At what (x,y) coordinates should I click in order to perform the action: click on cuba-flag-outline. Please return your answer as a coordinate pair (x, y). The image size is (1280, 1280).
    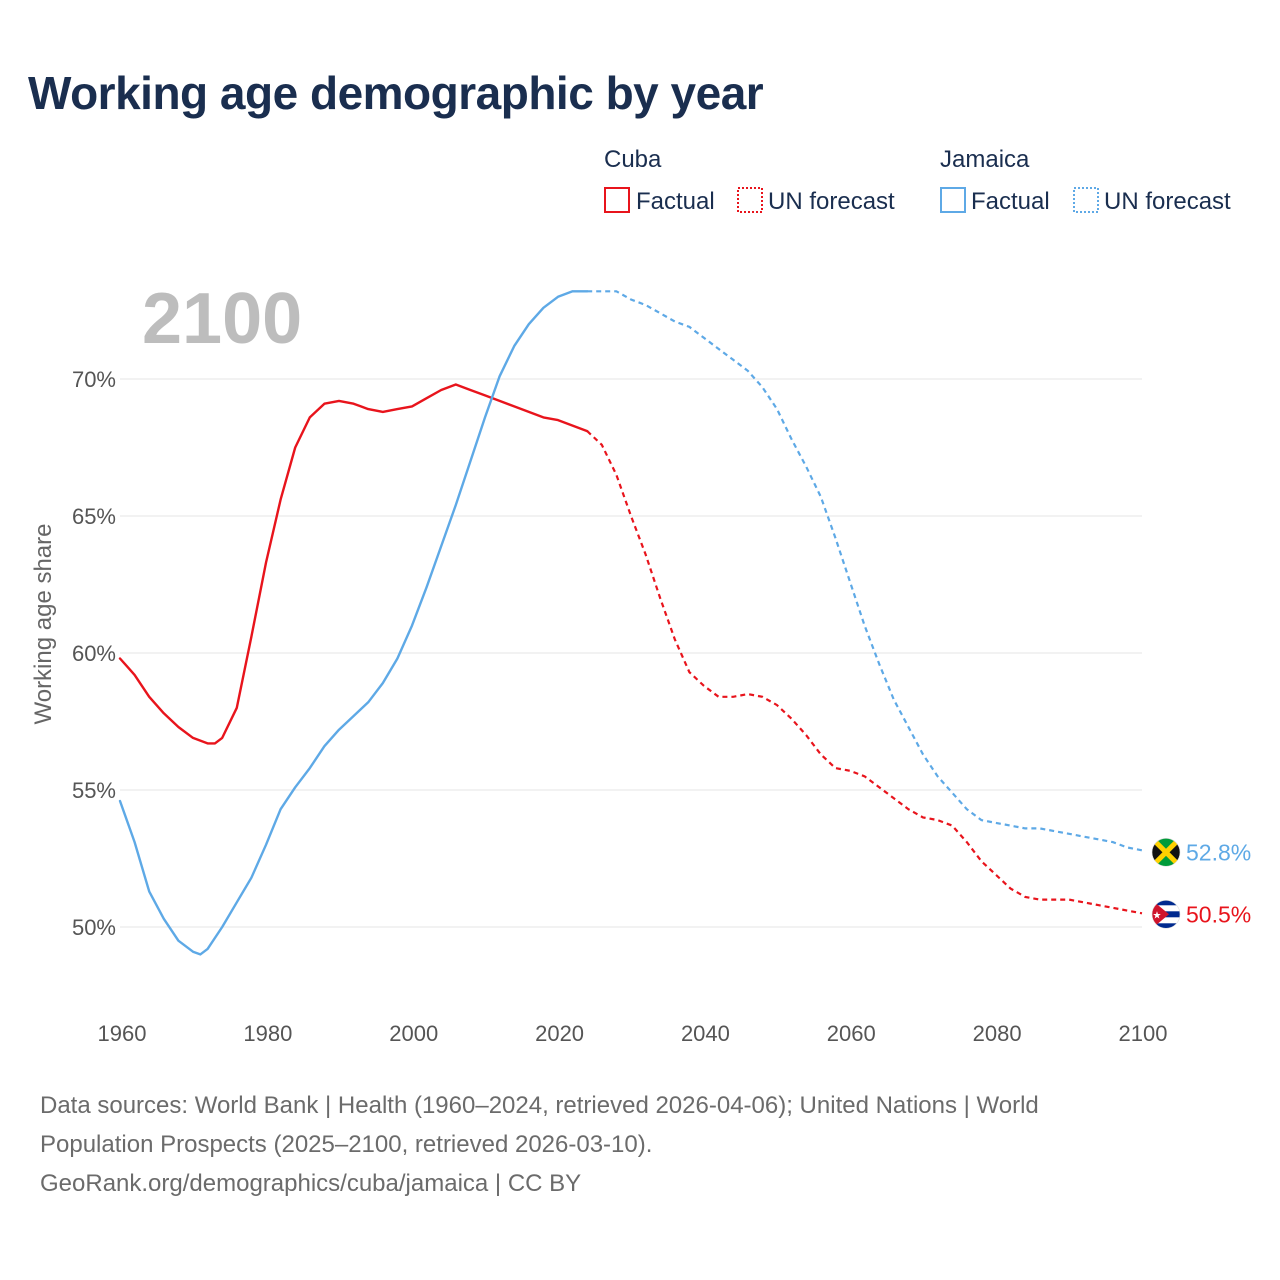
    Looking at the image, I should click on (1166, 914).